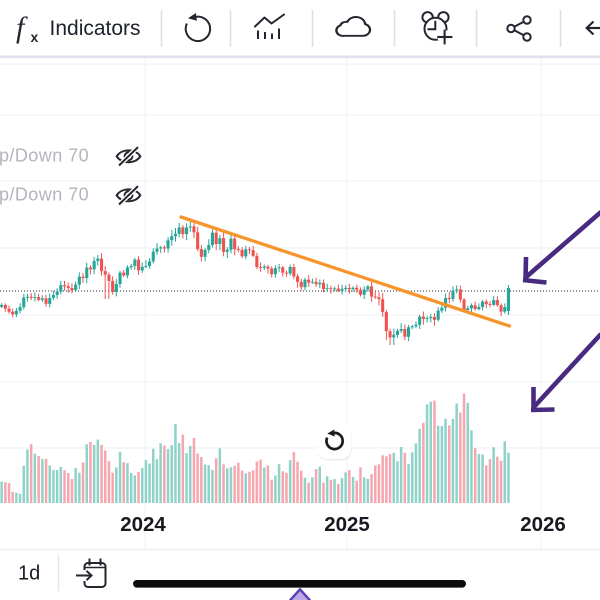 The height and width of the screenshot is (600, 600). Describe the element at coordinates (143, 524) in the screenshot. I see `svg-text: 2024` at that location.